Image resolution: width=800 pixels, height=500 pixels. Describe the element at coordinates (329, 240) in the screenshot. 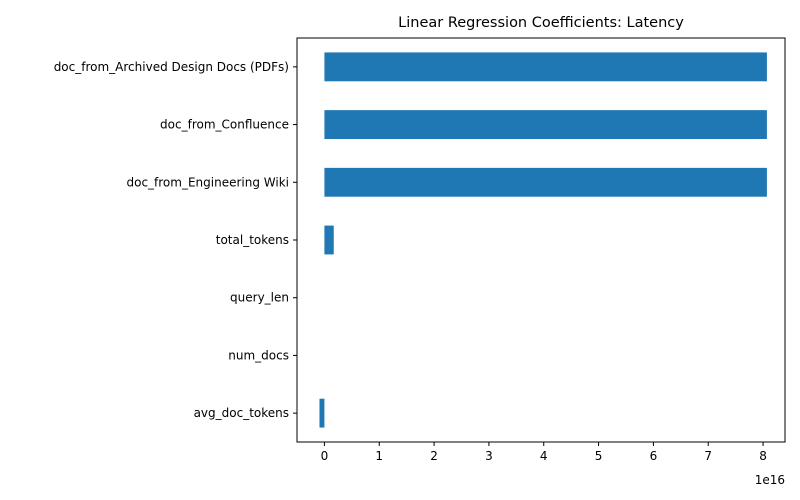

I see `bar-total_tokens` at that location.